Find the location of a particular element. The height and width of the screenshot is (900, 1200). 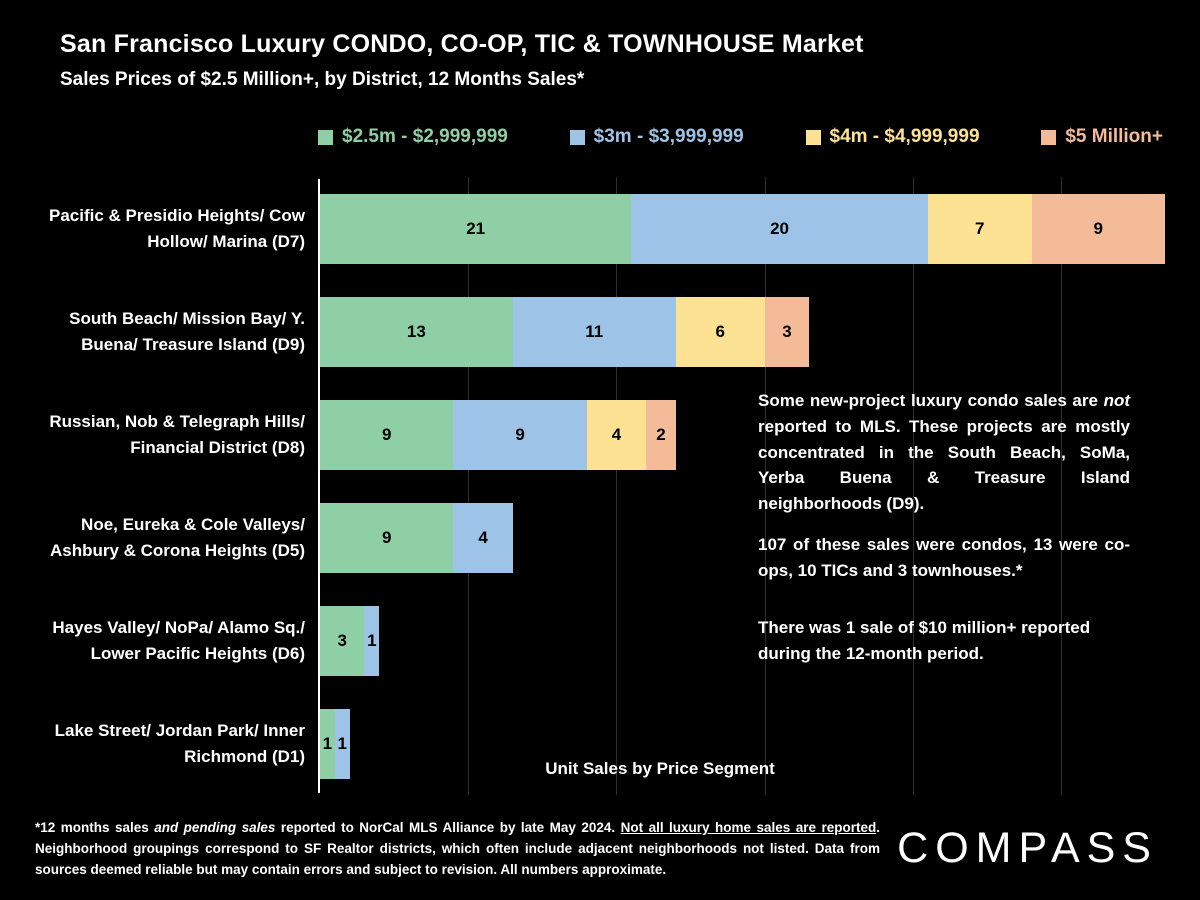

annotation-text-italic: not is located at coordinates (1116, 400).